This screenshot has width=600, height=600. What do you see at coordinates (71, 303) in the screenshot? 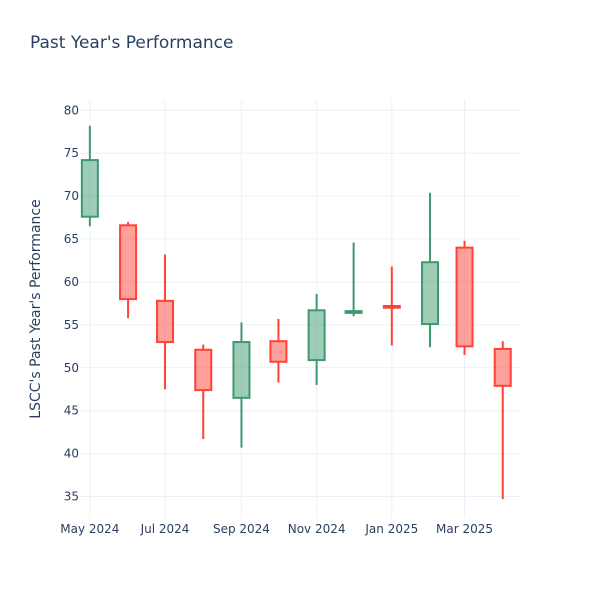
I see `y-tick-labels: 35 40 45 50 55 60 65 70 75 80` at bounding box center [71, 303].